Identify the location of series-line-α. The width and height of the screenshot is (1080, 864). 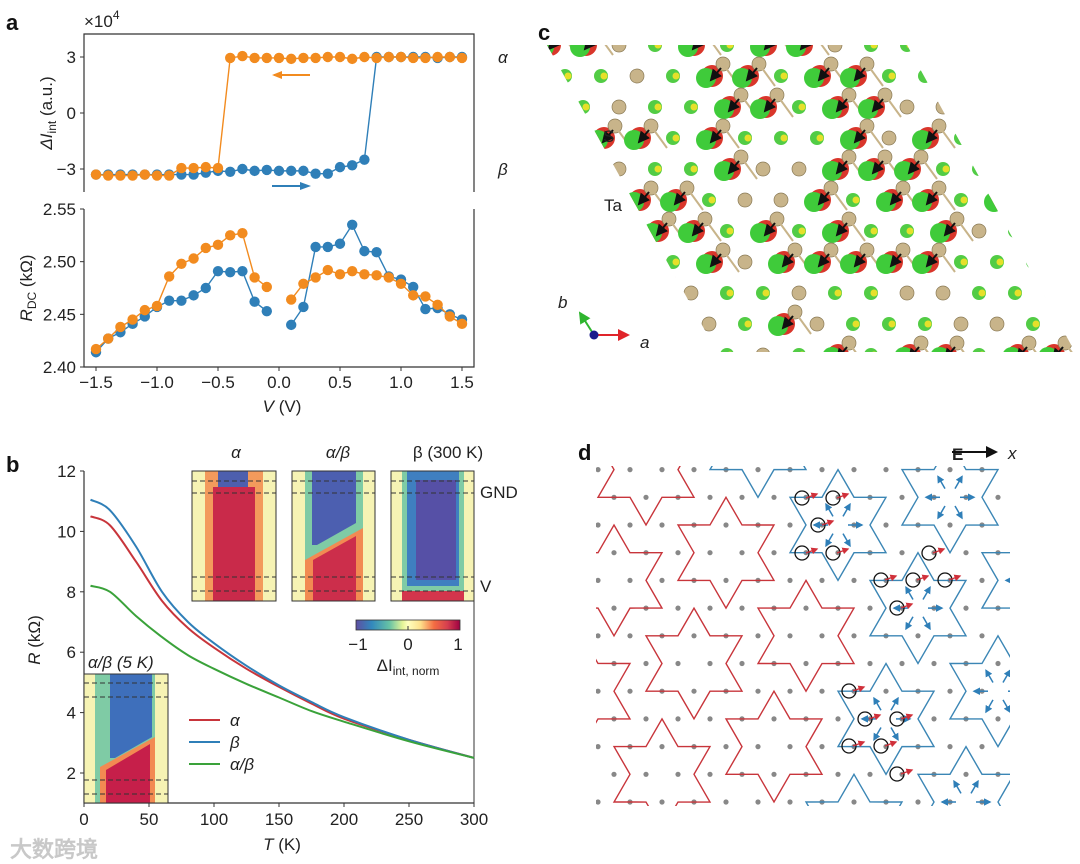
(282, 637).